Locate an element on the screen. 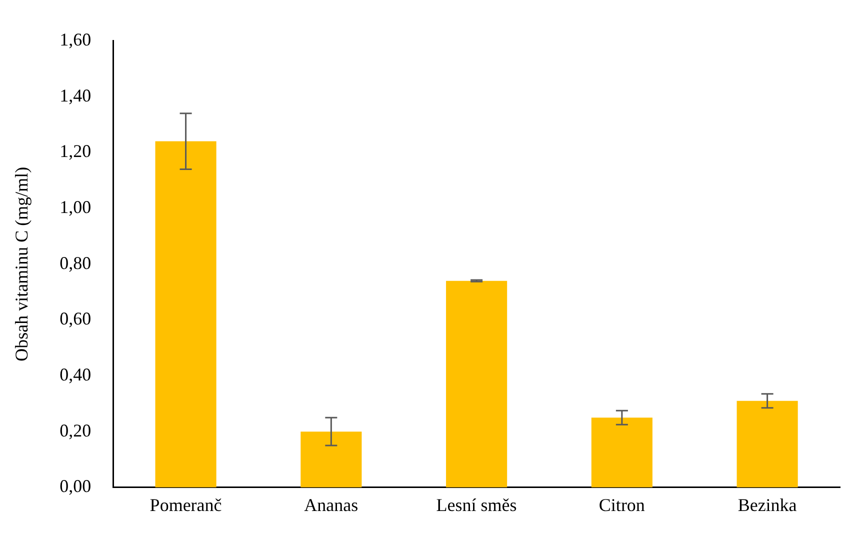 The height and width of the screenshot is (533, 858). y-tick-label: 1,20 is located at coordinates (76, 151).